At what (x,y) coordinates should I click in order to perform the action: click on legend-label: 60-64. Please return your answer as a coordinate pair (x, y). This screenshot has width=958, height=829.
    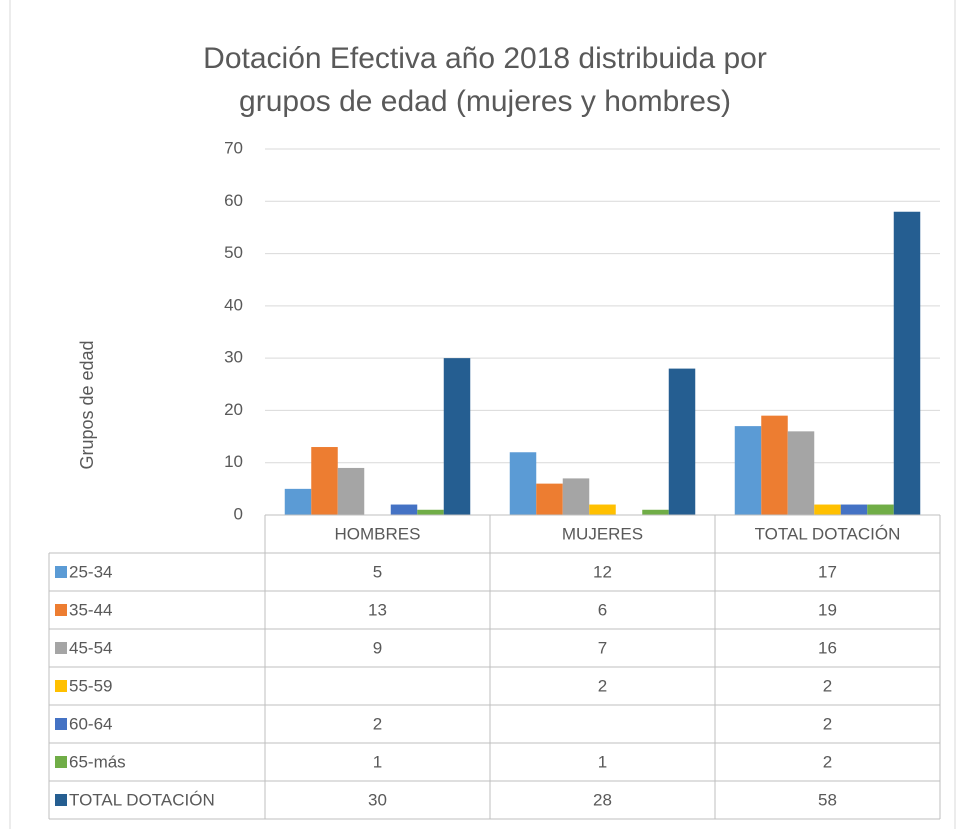
    Looking at the image, I should click on (90, 723).